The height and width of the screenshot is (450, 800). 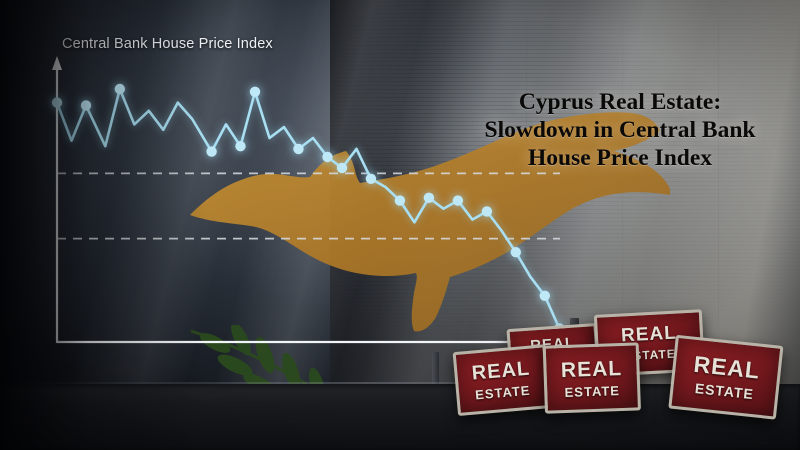 I want to click on chart-gridlines, so click(x=308, y=206).